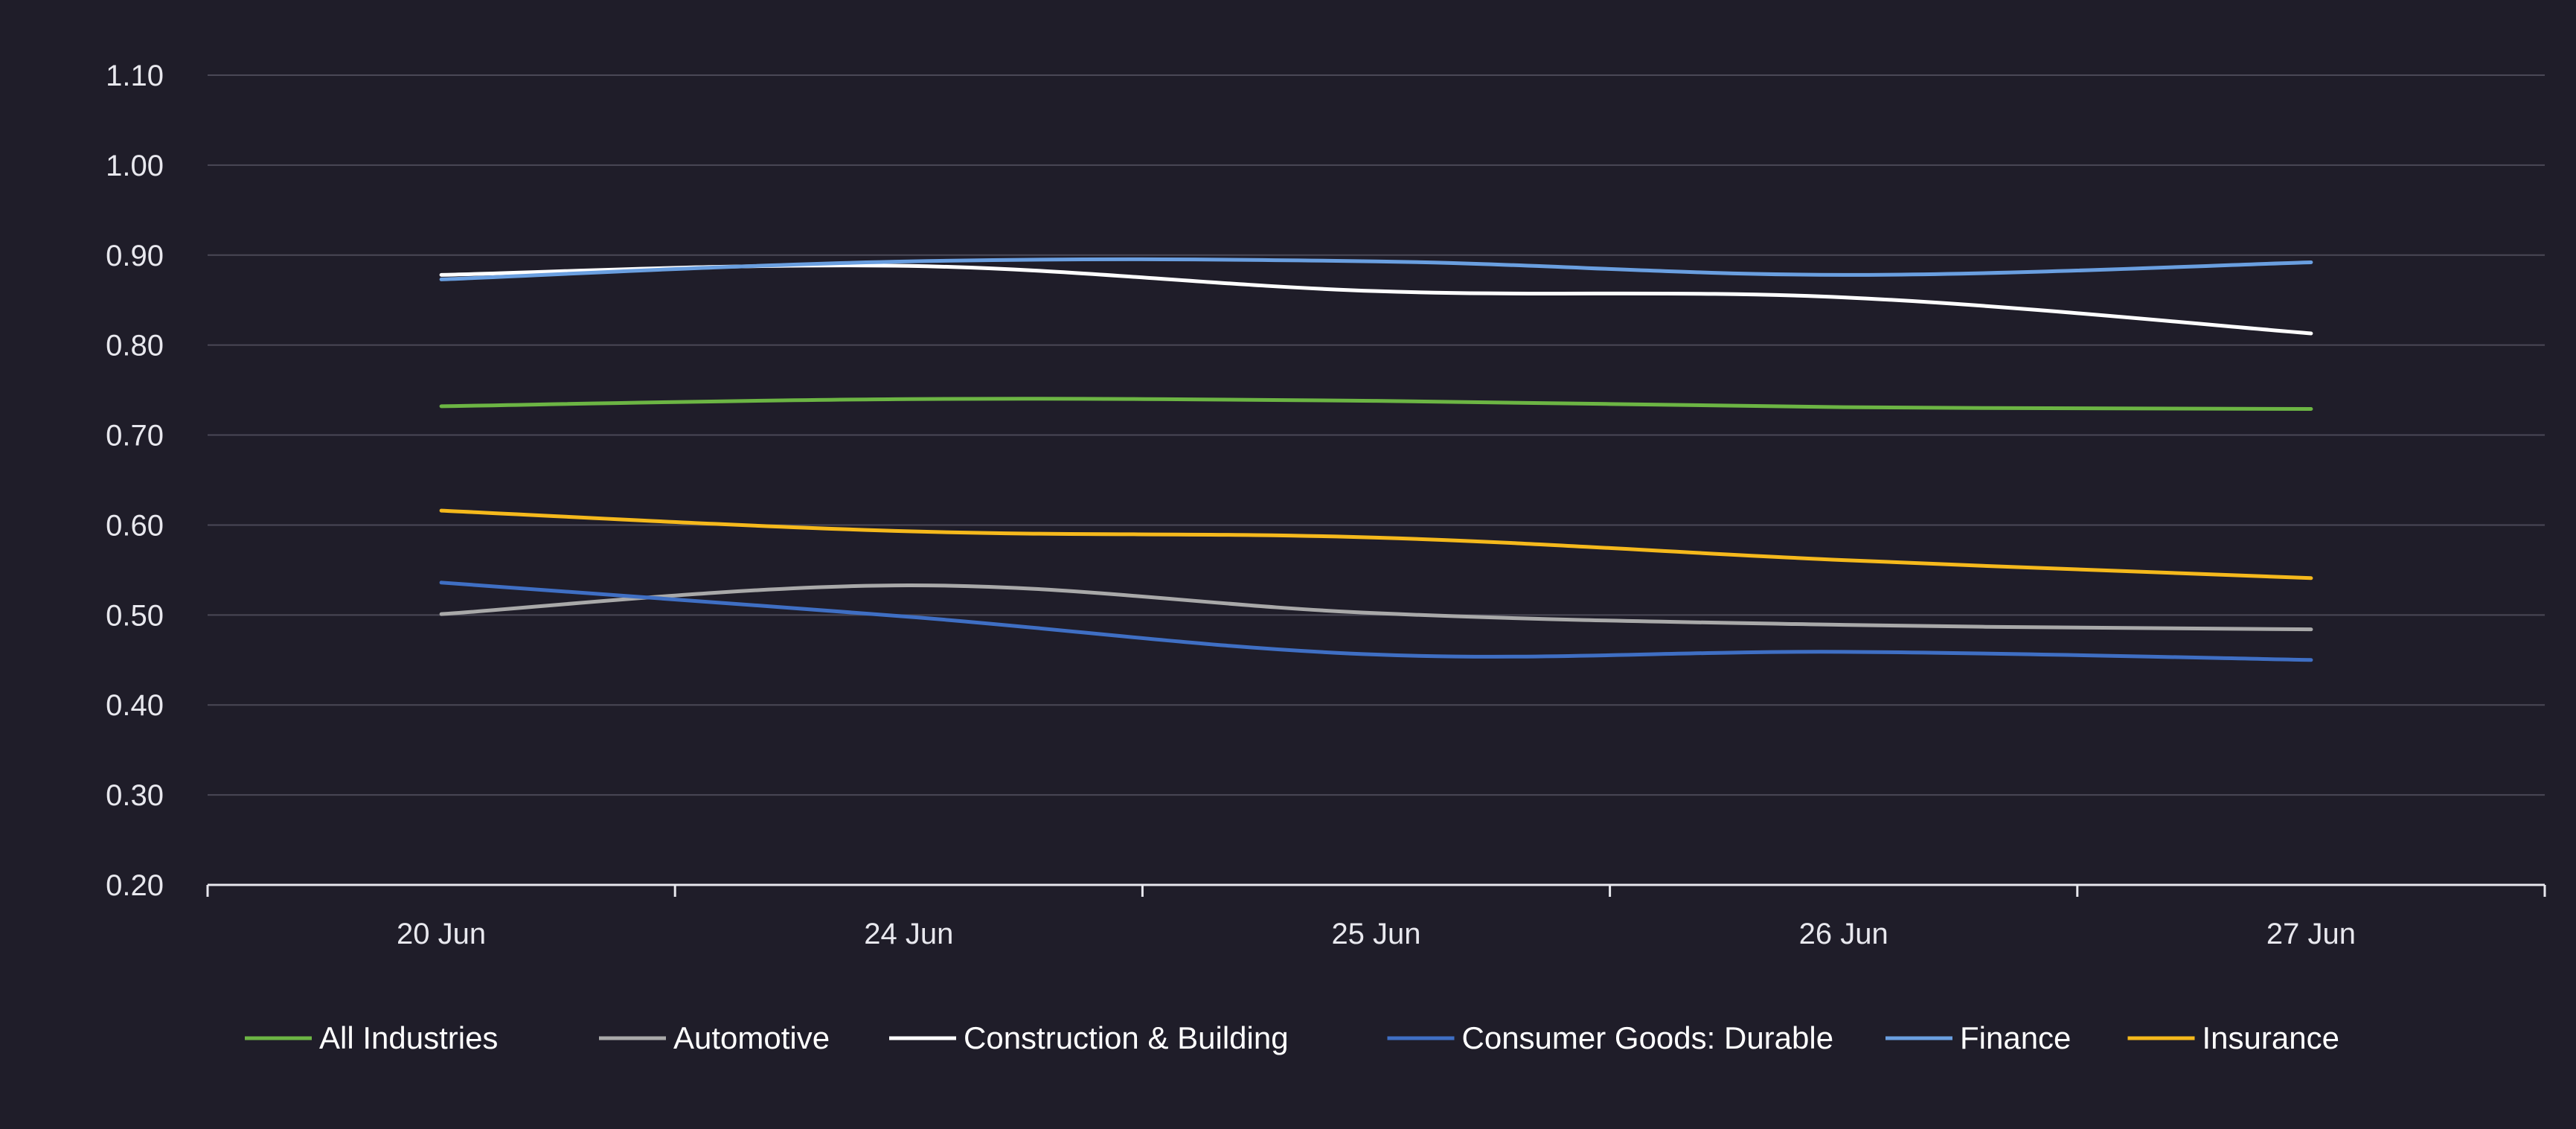 The width and height of the screenshot is (2576, 1129). I want to click on legend-label: Construction & Building, so click(1126, 1037).